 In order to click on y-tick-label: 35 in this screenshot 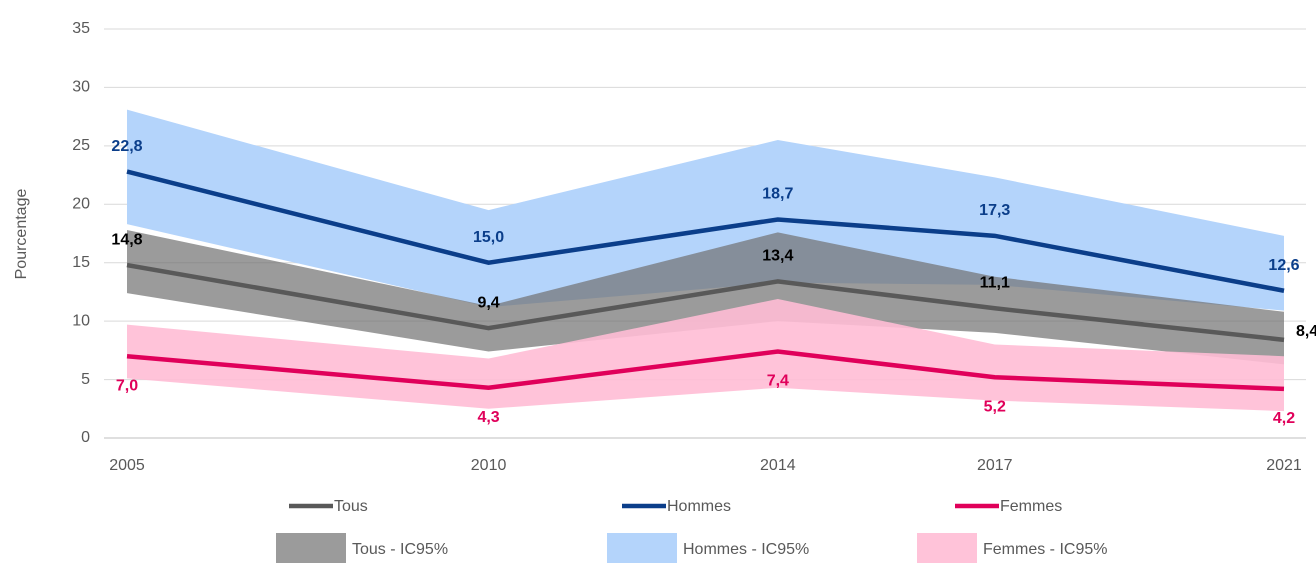, I will do `click(81, 28)`.